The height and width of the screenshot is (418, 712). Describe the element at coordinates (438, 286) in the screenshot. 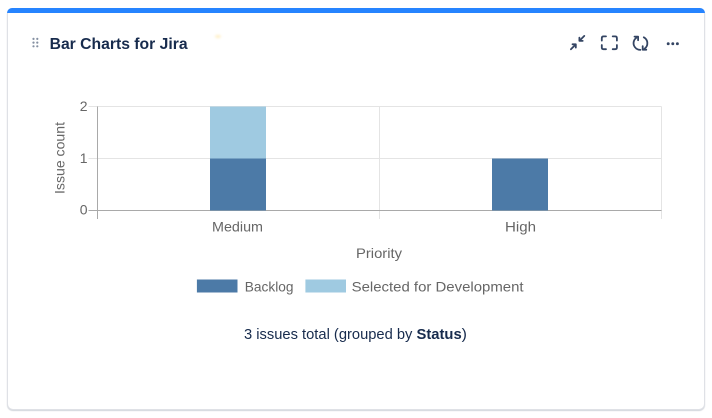

I see `svg-text: Selected for Development` at that location.